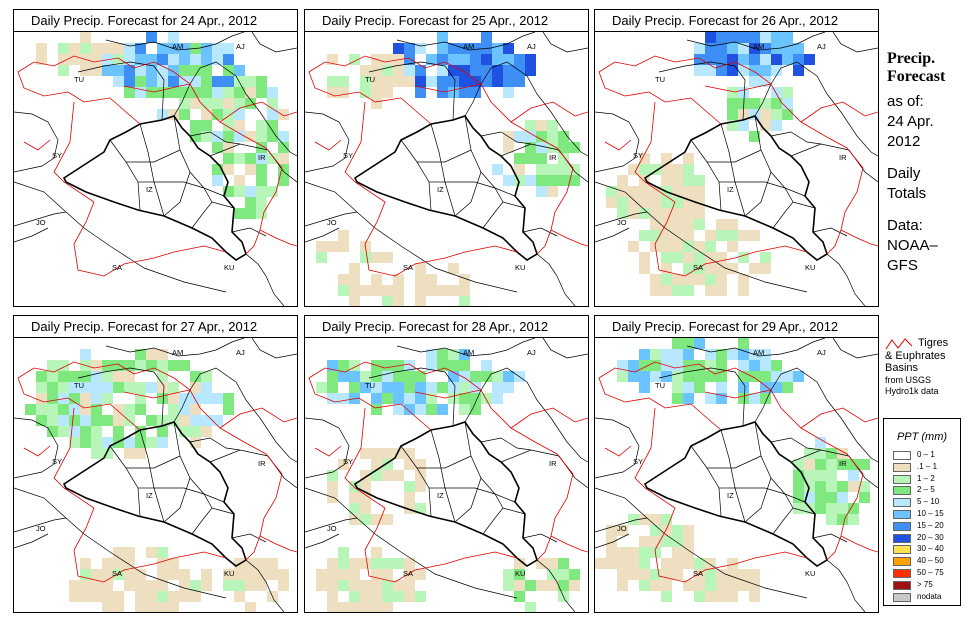 The width and height of the screenshot is (971, 635). What do you see at coordinates (155, 327) in the screenshot?
I see `panel-title: Daily Precip. Forecast for 27 Apr., 2012` at bounding box center [155, 327].